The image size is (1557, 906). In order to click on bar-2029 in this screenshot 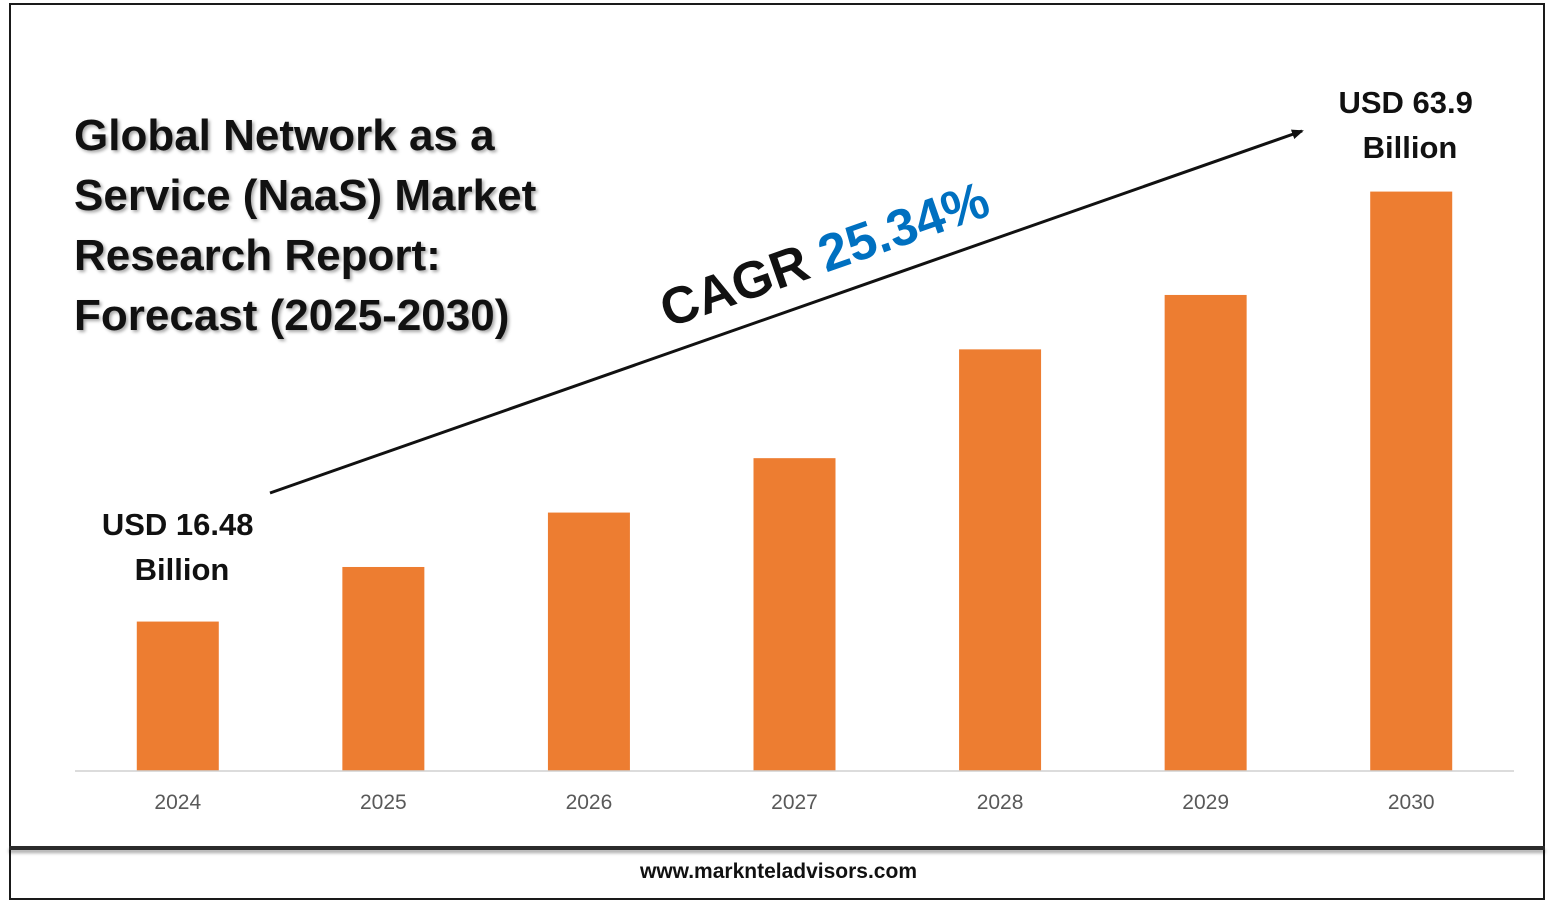, I will do `click(1205, 532)`.